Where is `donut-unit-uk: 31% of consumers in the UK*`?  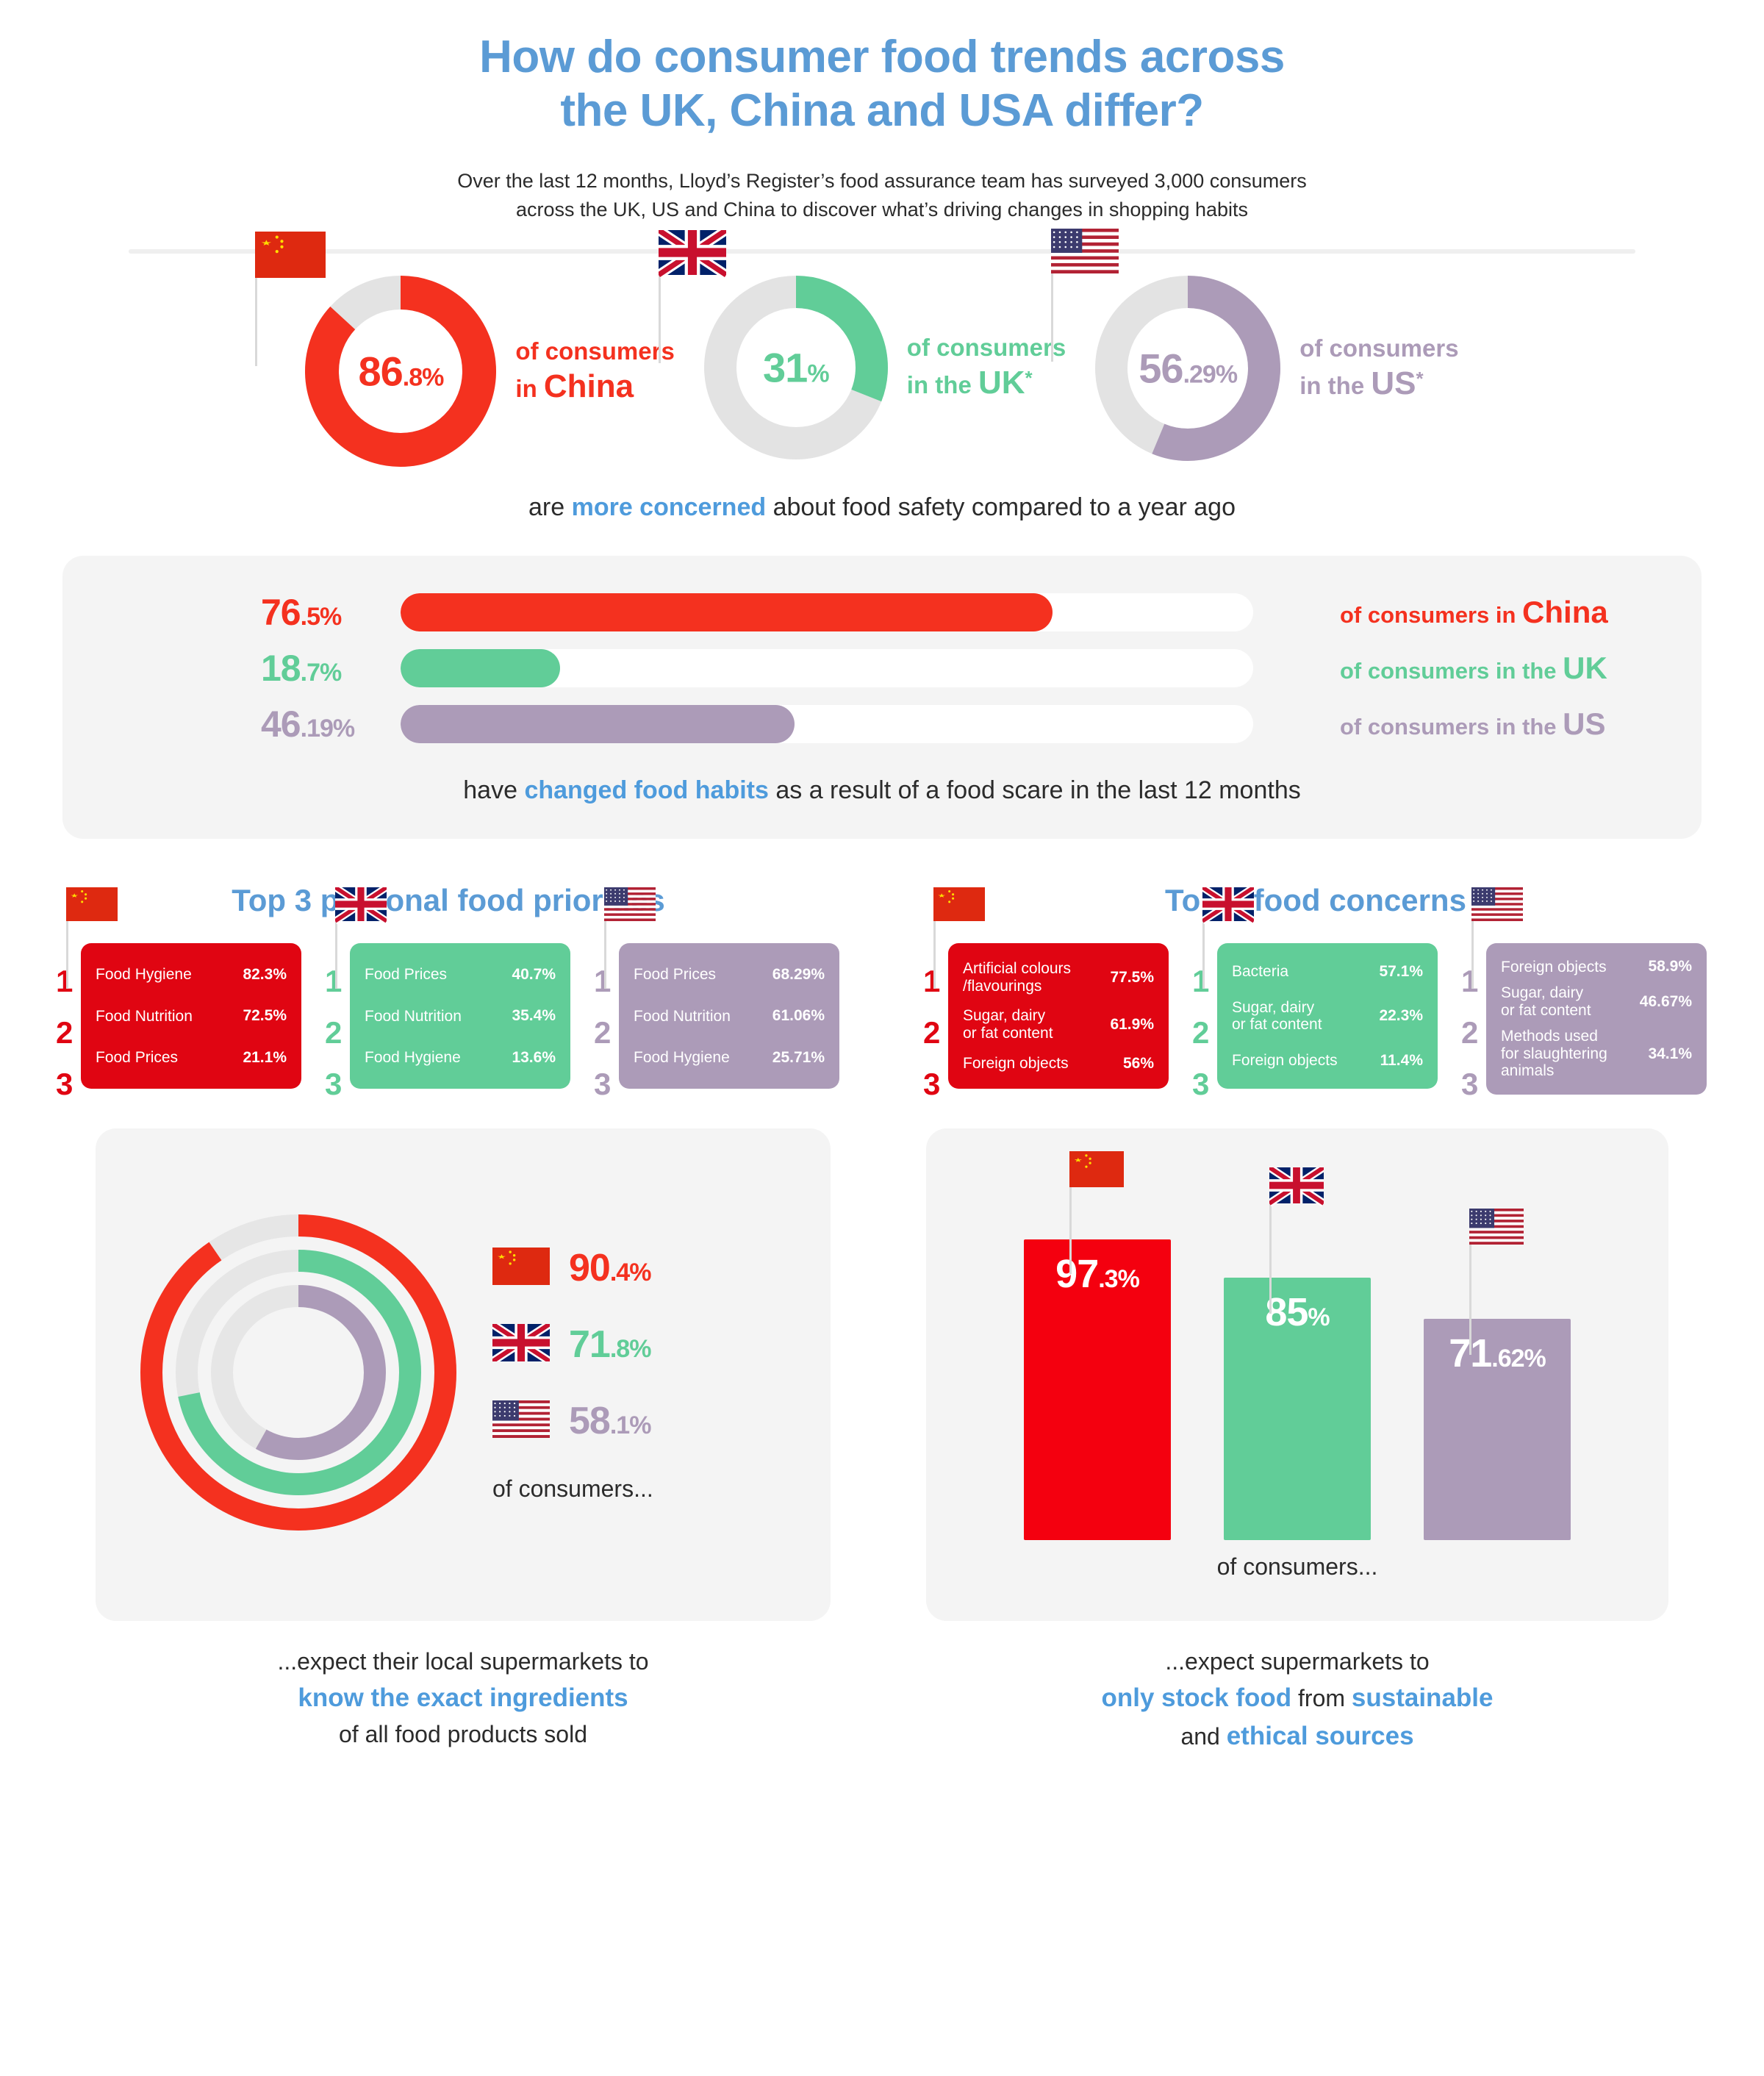 donut-unit-uk: 31% of consumers in the UK* is located at coordinates (861, 343).